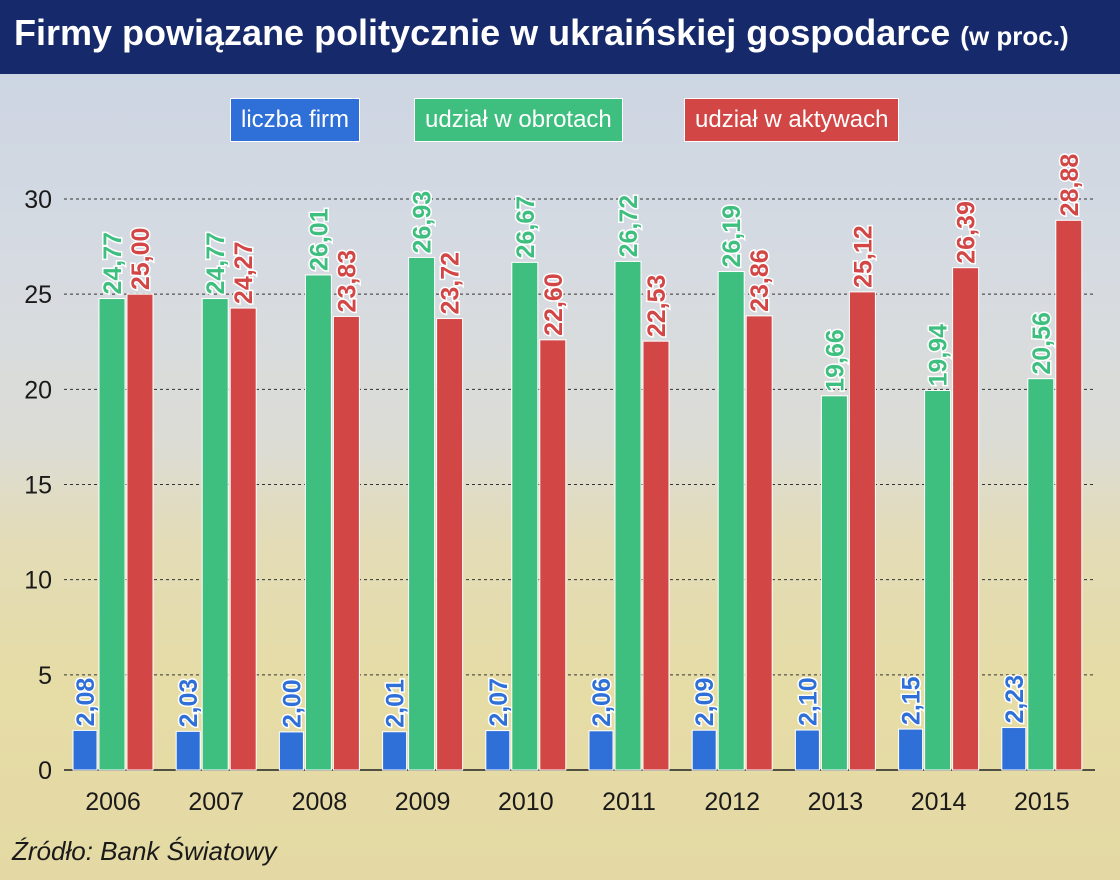  I want to click on y-tick-label: 5, so click(45, 676).